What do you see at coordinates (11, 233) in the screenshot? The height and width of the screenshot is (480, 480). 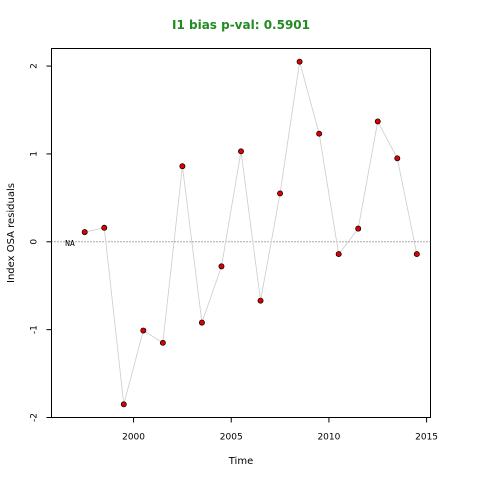 I see `y-axis-label: Index OSA residuals` at bounding box center [11, 233].